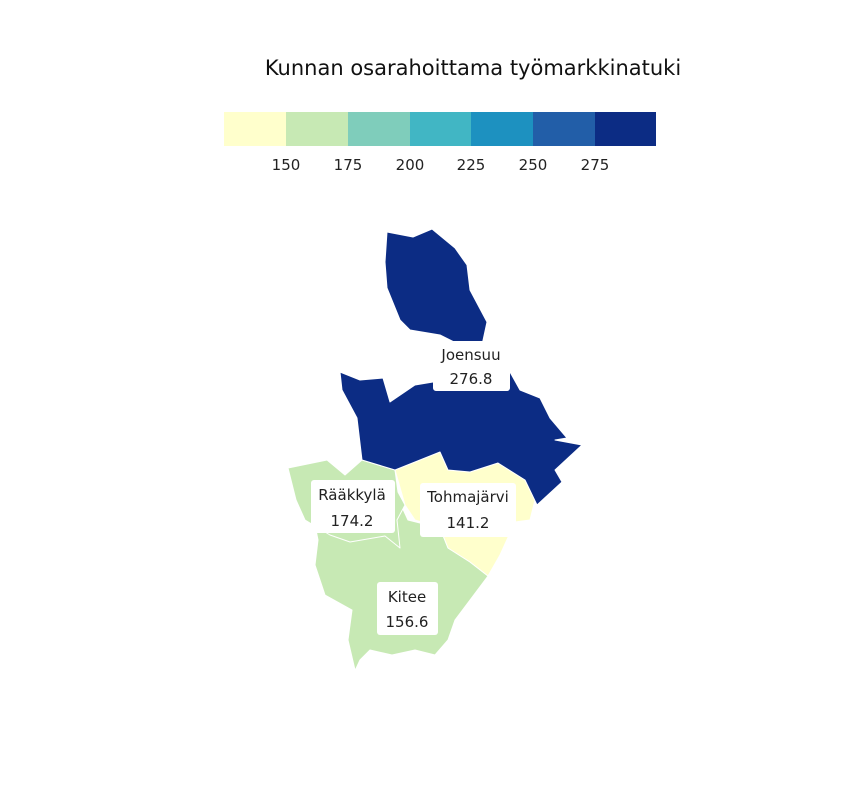 The height and width of the screenshot is (792, 864). What do you see at coordinates (410, 165) in the screenshot?
I see `legend-tick: 200` at bounding box center [410, 165].